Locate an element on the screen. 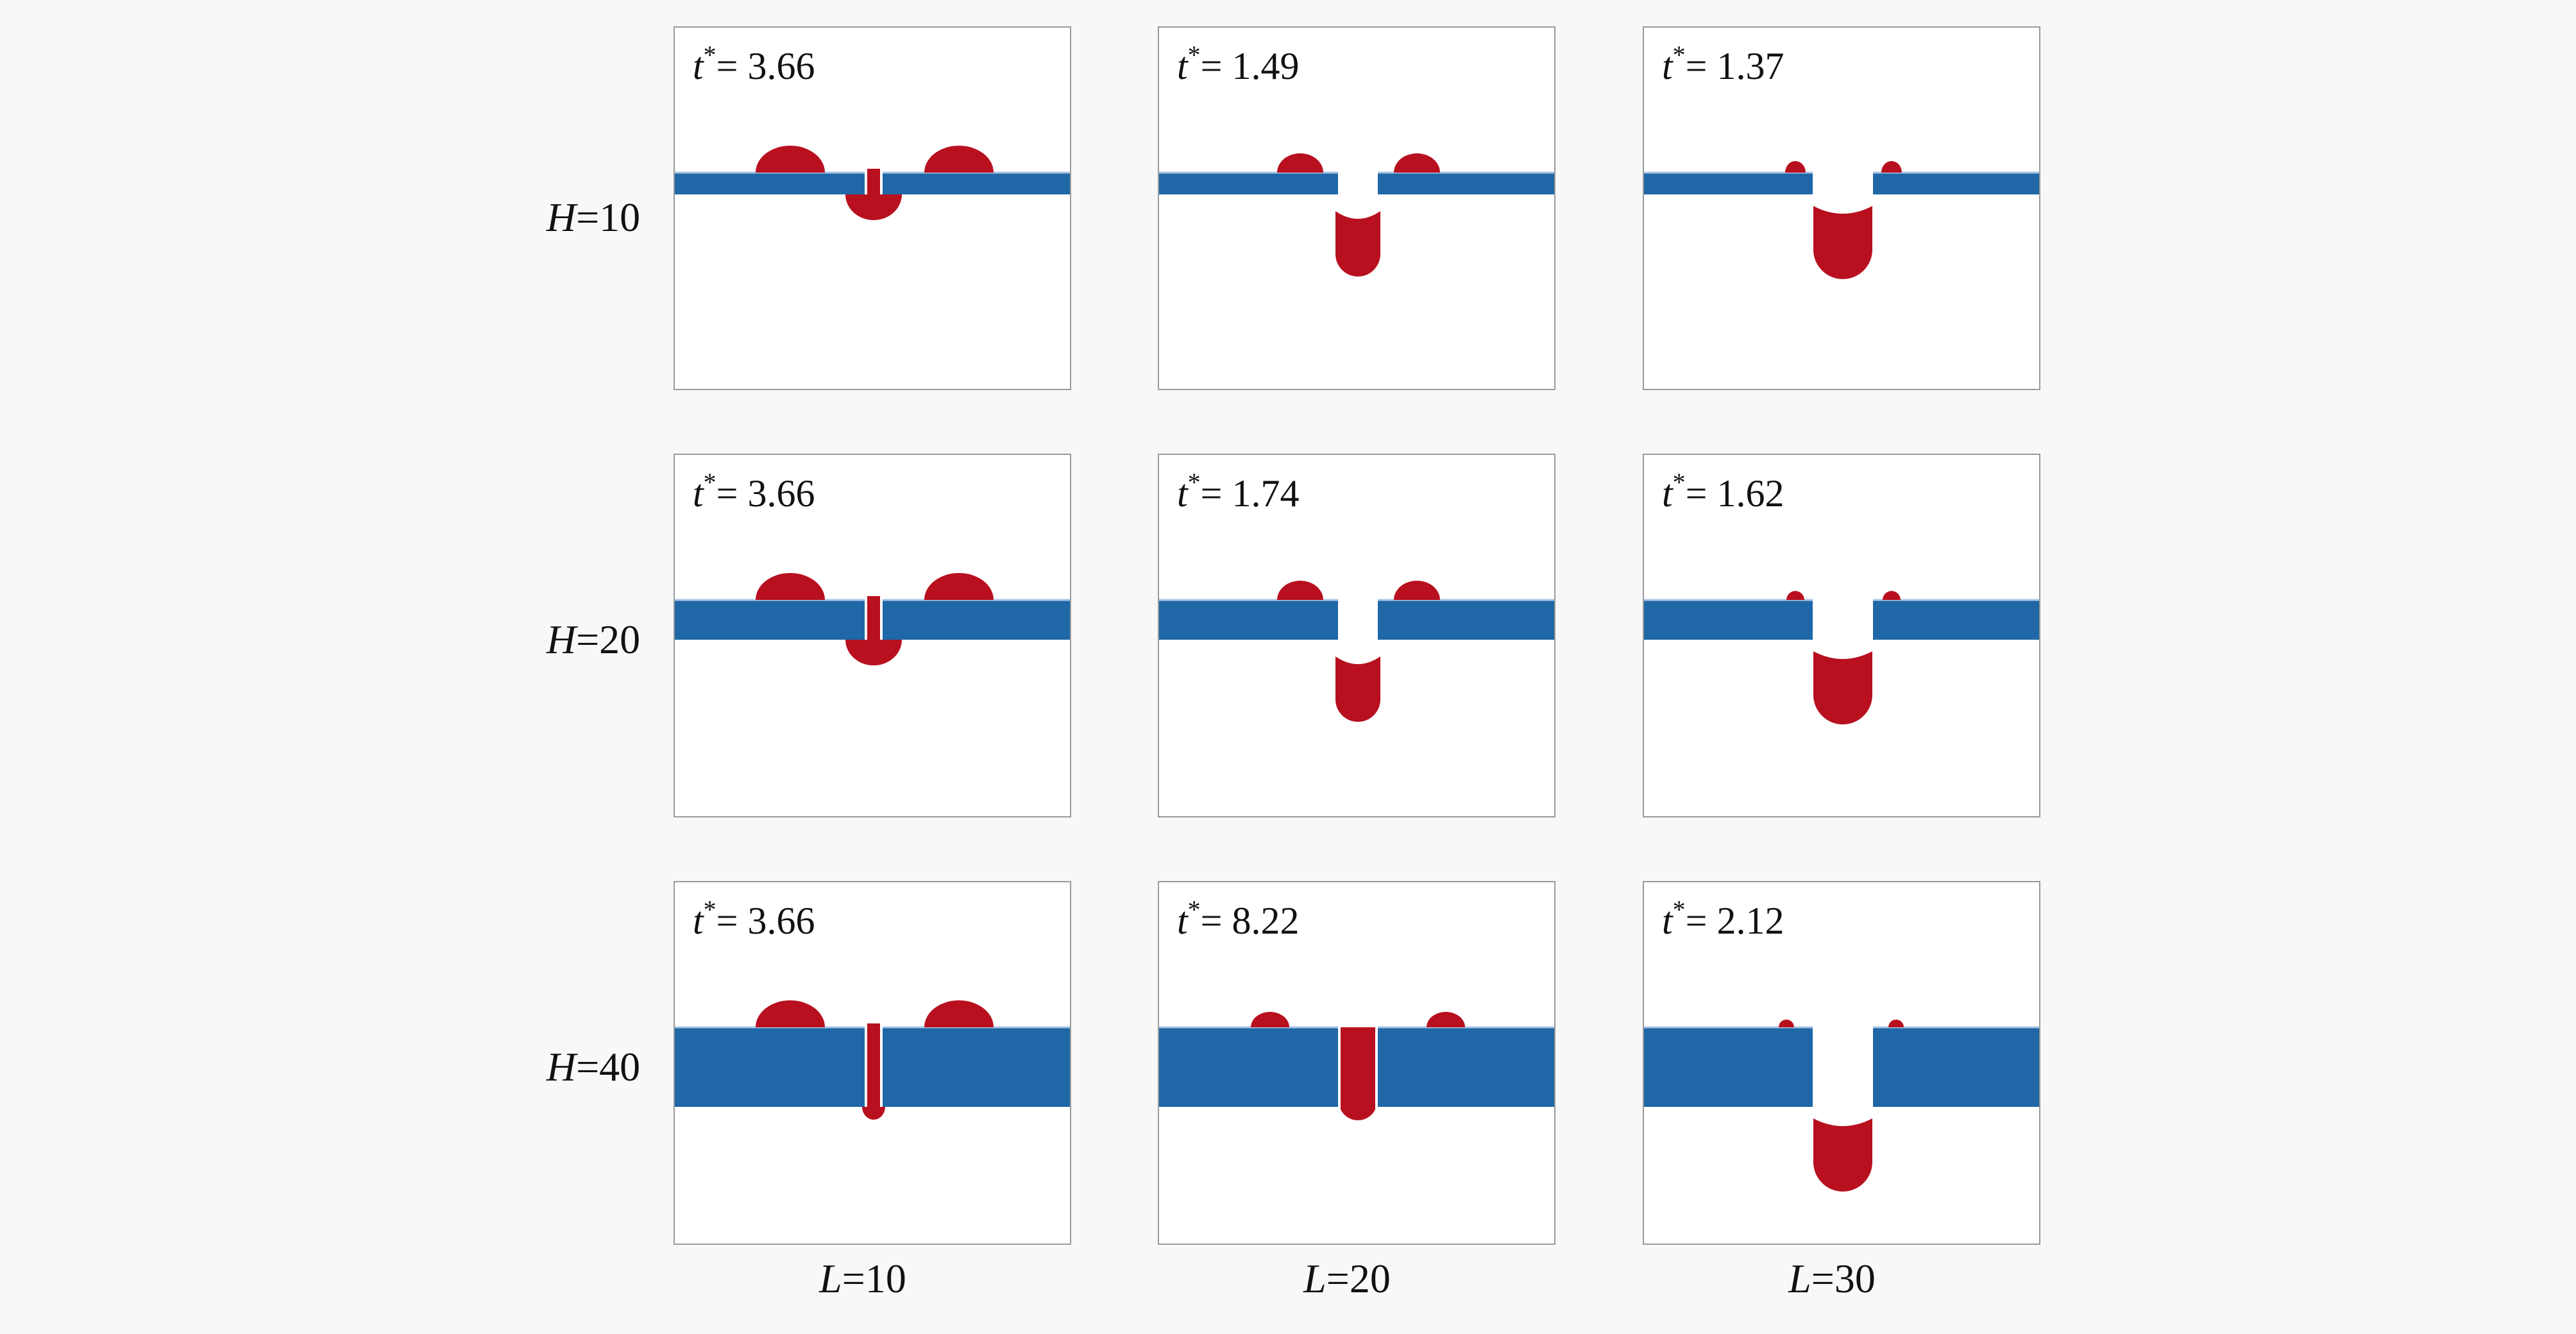 The image size is (2576, 1334). time-value: 2.12 is located at coordinates (1750, 921).